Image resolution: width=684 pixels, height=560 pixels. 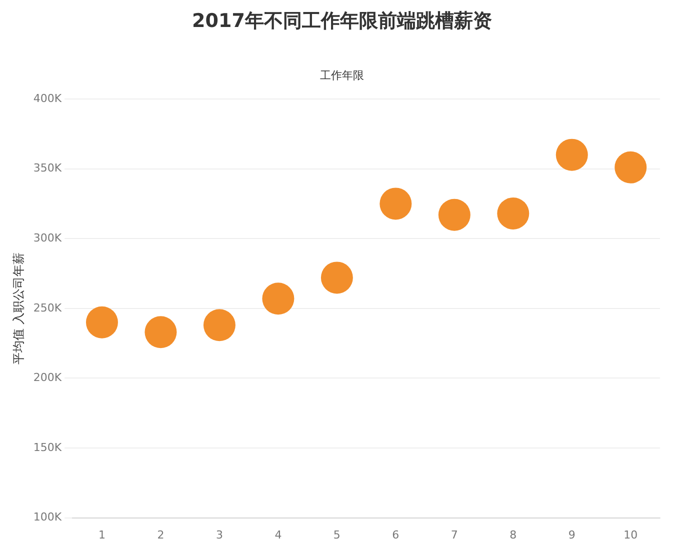 What do you see at coordinates (160, 535) in the screenshot?
I see `x-tick-label: 2` at bounding box center [160, 535].